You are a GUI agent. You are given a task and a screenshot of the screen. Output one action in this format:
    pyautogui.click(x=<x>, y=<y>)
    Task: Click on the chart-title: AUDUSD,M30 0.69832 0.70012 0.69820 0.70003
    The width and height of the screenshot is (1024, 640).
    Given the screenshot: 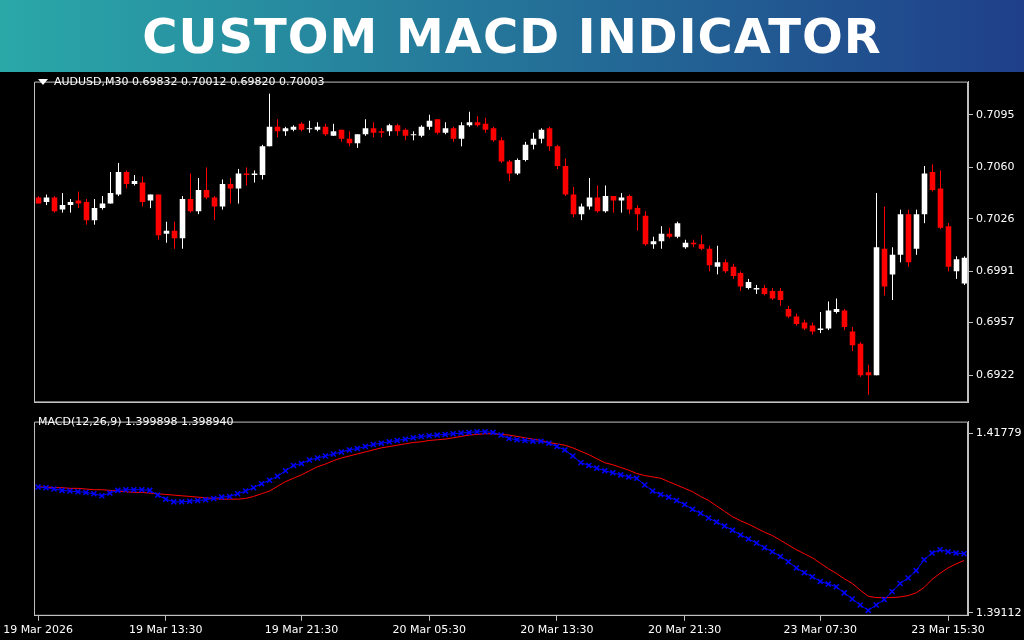 What is the action you would take?
    pyautogui.click(x=189, y=81)
    